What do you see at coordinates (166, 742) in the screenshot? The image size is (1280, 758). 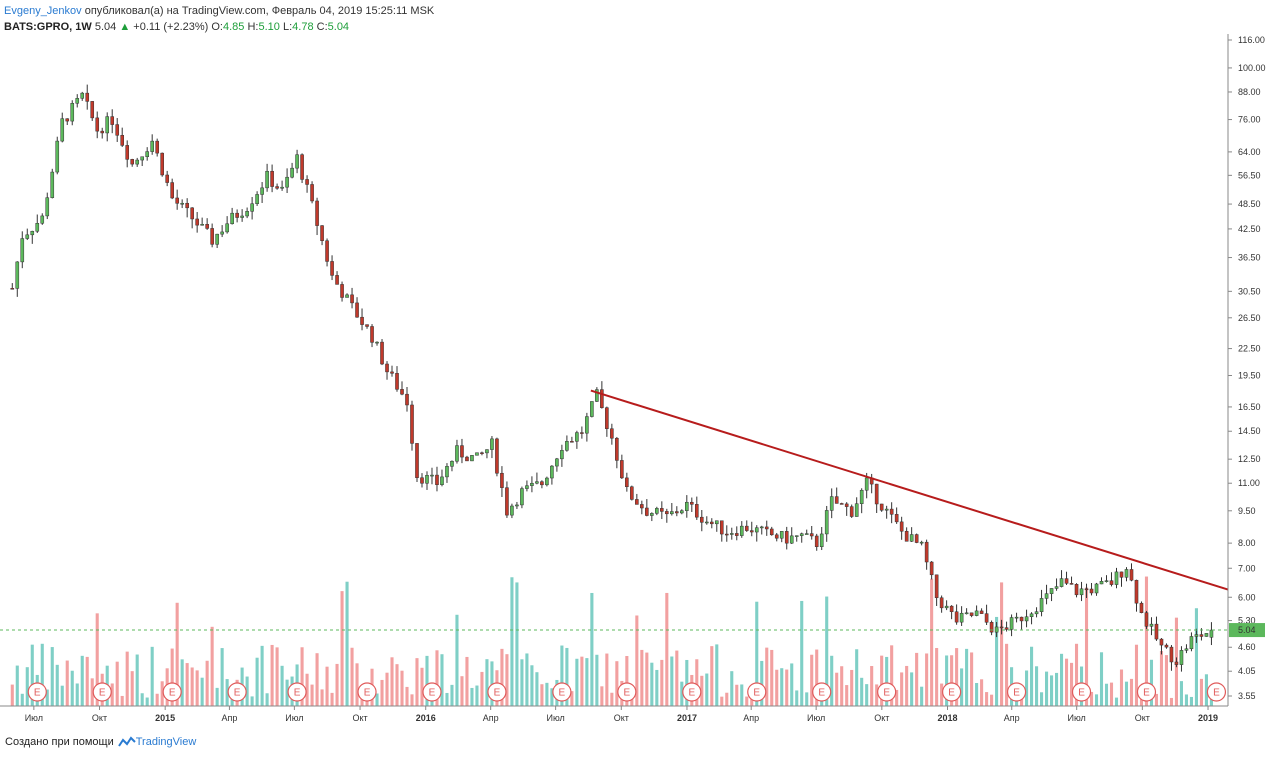 I see `tradingview-brand: TradingView` at bounding box center [166, 742].